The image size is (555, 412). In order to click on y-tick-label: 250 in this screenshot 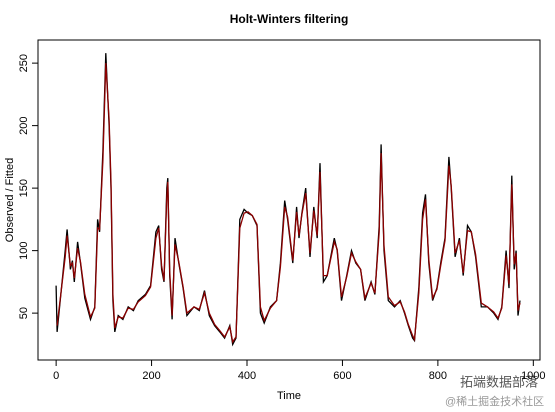, I will do `click(24, 63)`.